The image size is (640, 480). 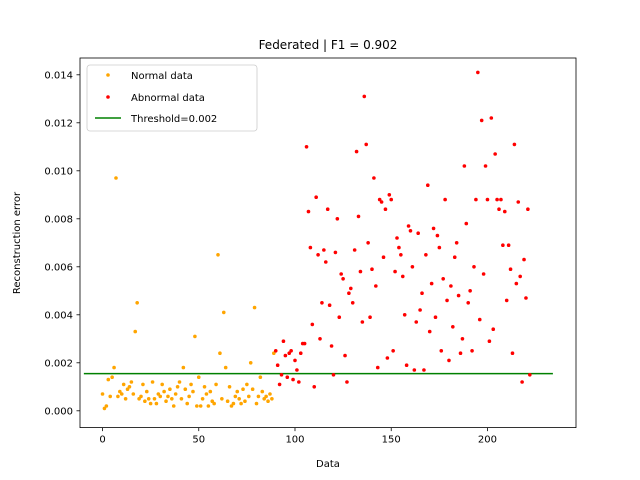 What do you see at coordinates (294, 440) in the screenshot?
I see `x-tick-label: 100` at bounding box center [294, 440].